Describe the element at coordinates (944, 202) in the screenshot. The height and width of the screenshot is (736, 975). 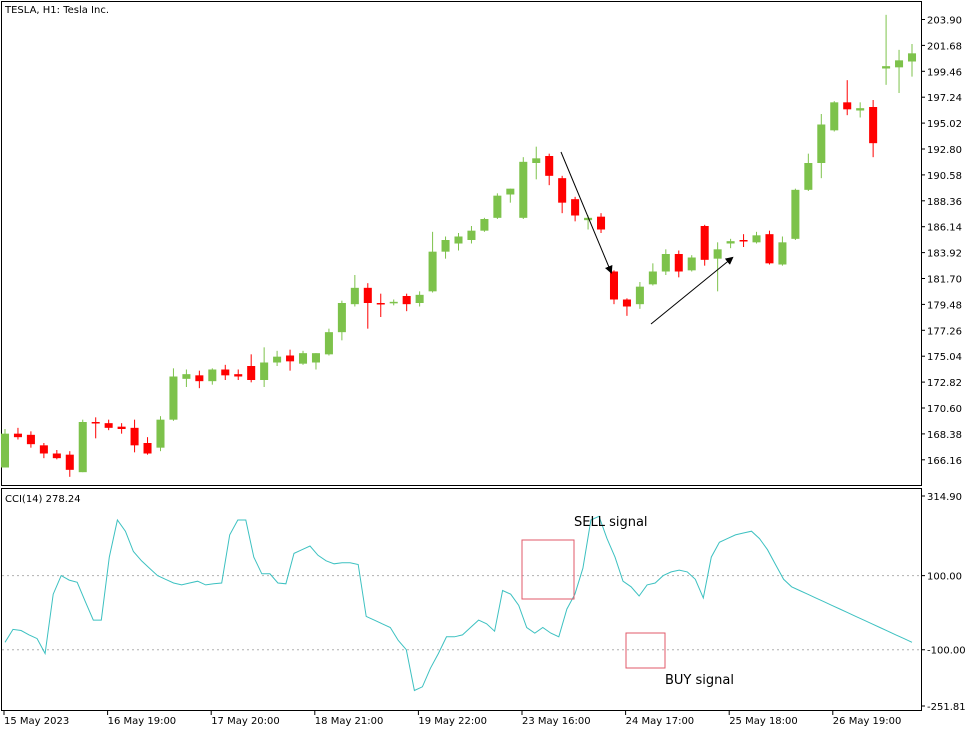
I see `price-tick-label: 188.36` at that location.